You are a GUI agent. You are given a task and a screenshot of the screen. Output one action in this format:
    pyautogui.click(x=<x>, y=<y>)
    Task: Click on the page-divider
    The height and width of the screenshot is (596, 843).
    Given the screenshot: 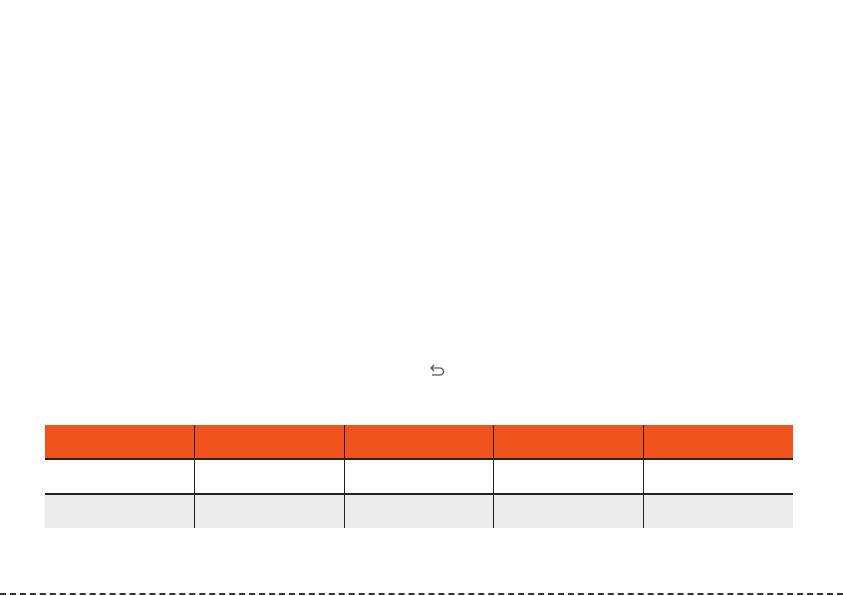 What is the action you would take?
    pyautogui.click(x=421, y=594)
    